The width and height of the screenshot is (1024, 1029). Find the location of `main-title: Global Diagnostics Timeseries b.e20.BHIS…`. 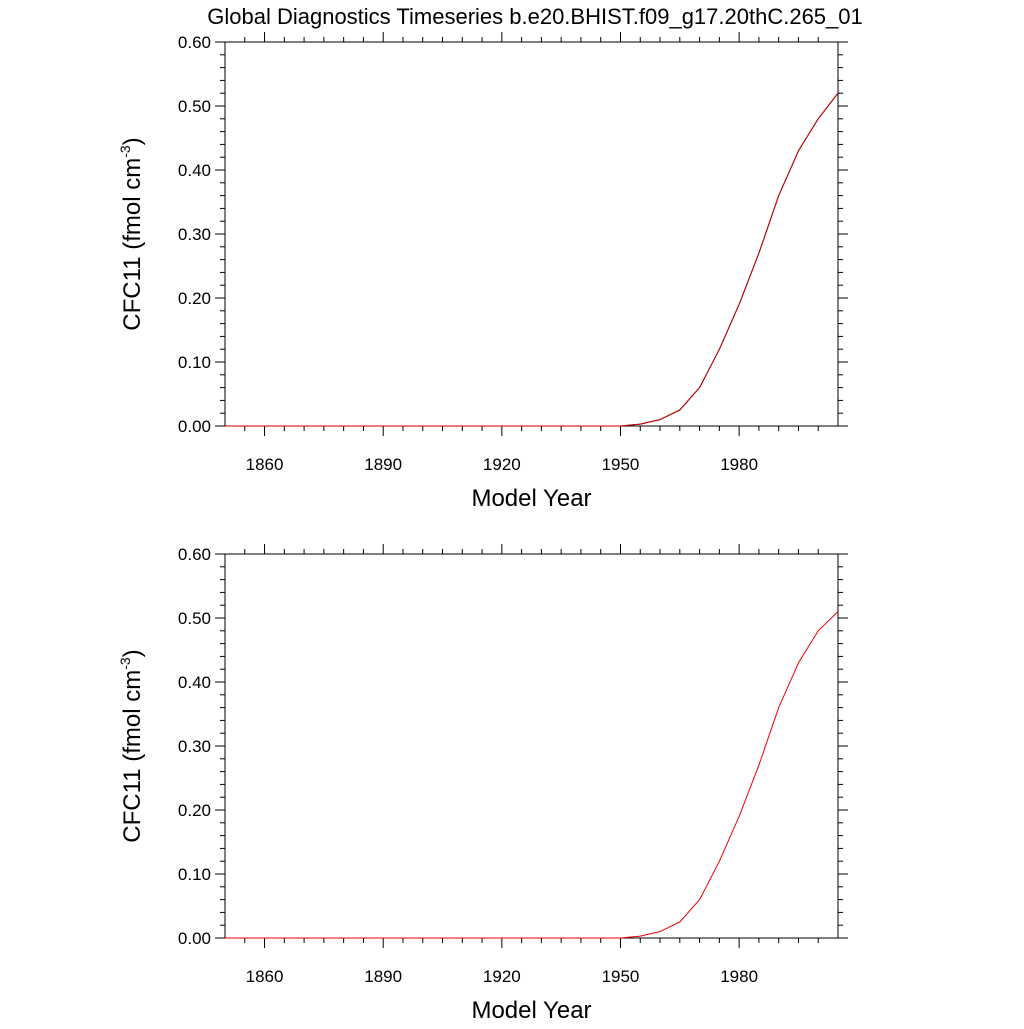

main-title: Global Diagnostics Timeseries b.e20.BHIS… is located at coordinates (535, 16).